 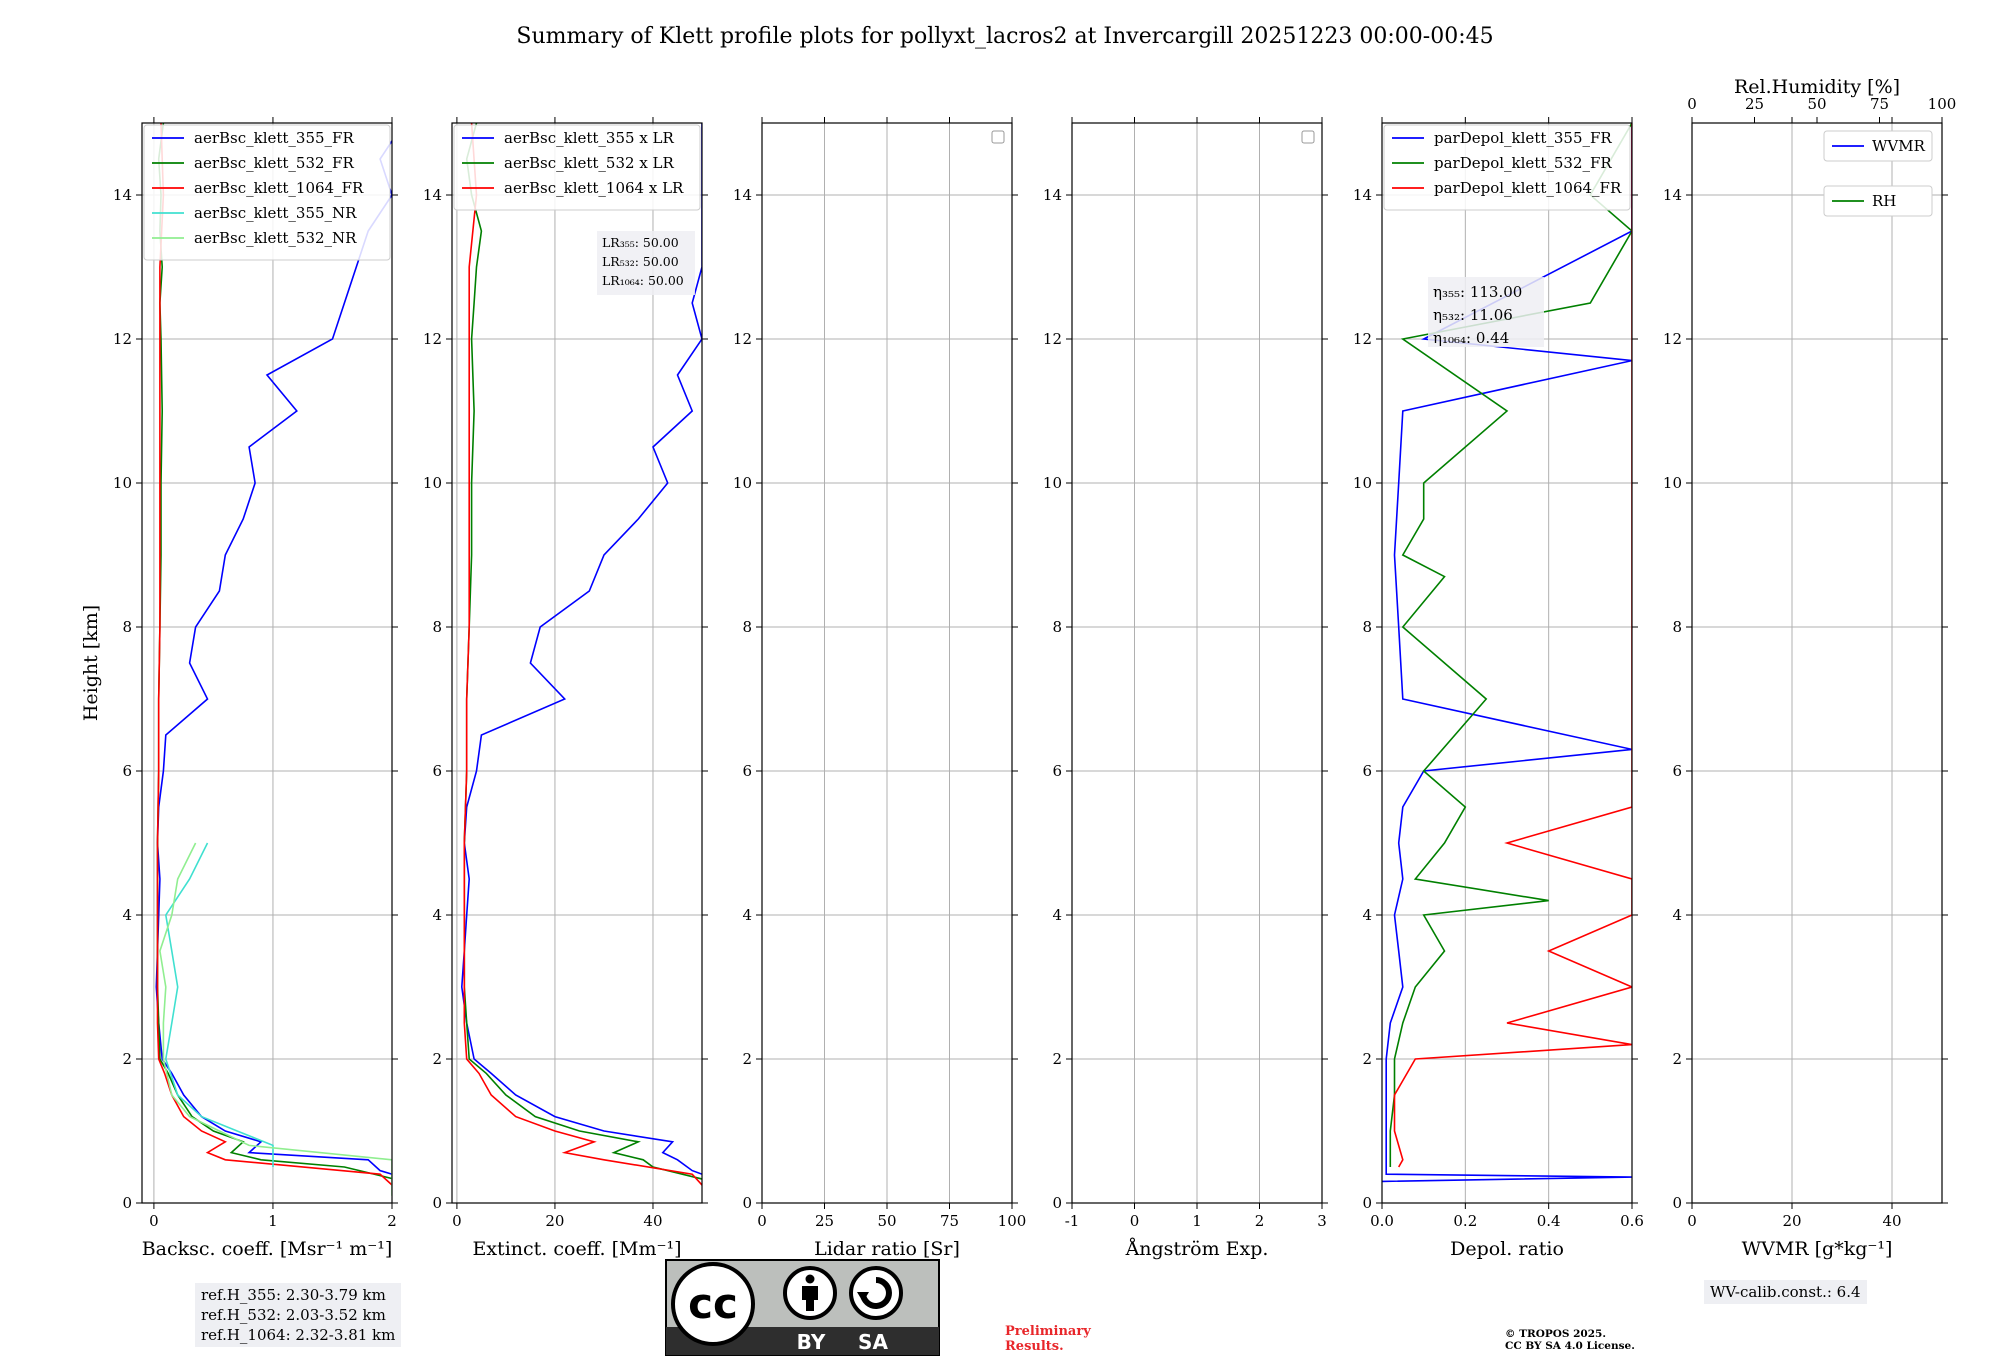 I want to click on preliminary-line-2: Results., so click(x=1034, y=1346).